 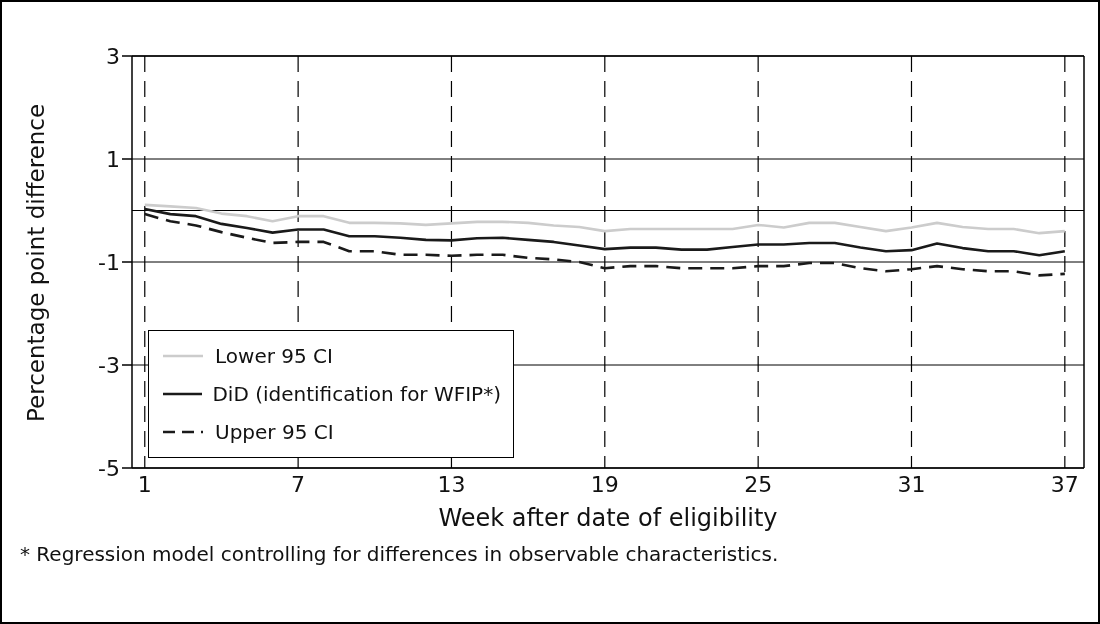 I want to click on y-tick-label: -5, so click(x=109, y=468).